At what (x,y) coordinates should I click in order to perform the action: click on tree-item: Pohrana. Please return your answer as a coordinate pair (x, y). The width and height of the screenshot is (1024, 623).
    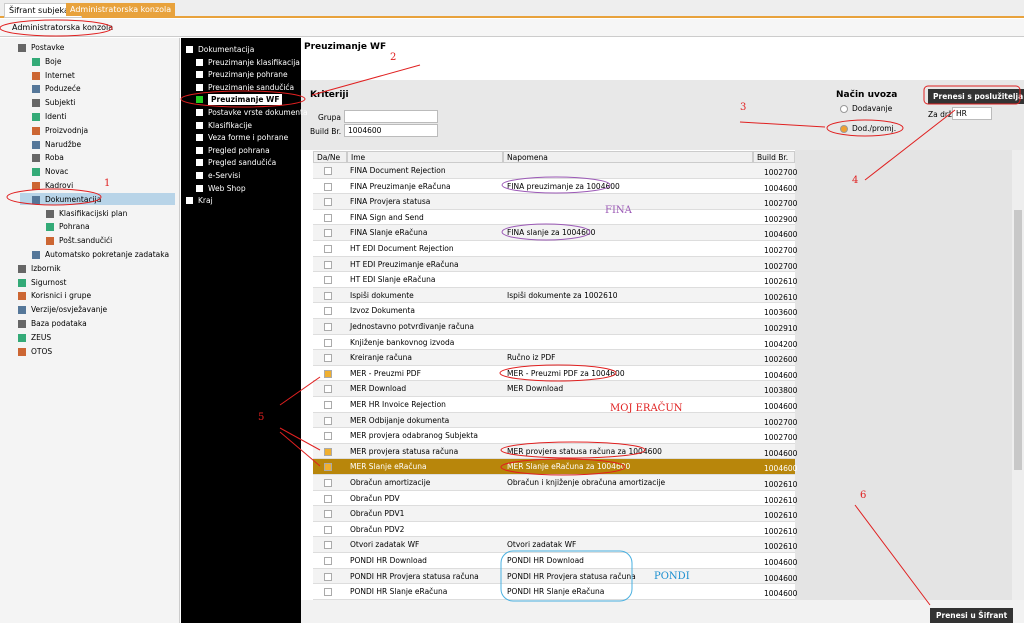
    Looking at the image, I should click on (74, 227).